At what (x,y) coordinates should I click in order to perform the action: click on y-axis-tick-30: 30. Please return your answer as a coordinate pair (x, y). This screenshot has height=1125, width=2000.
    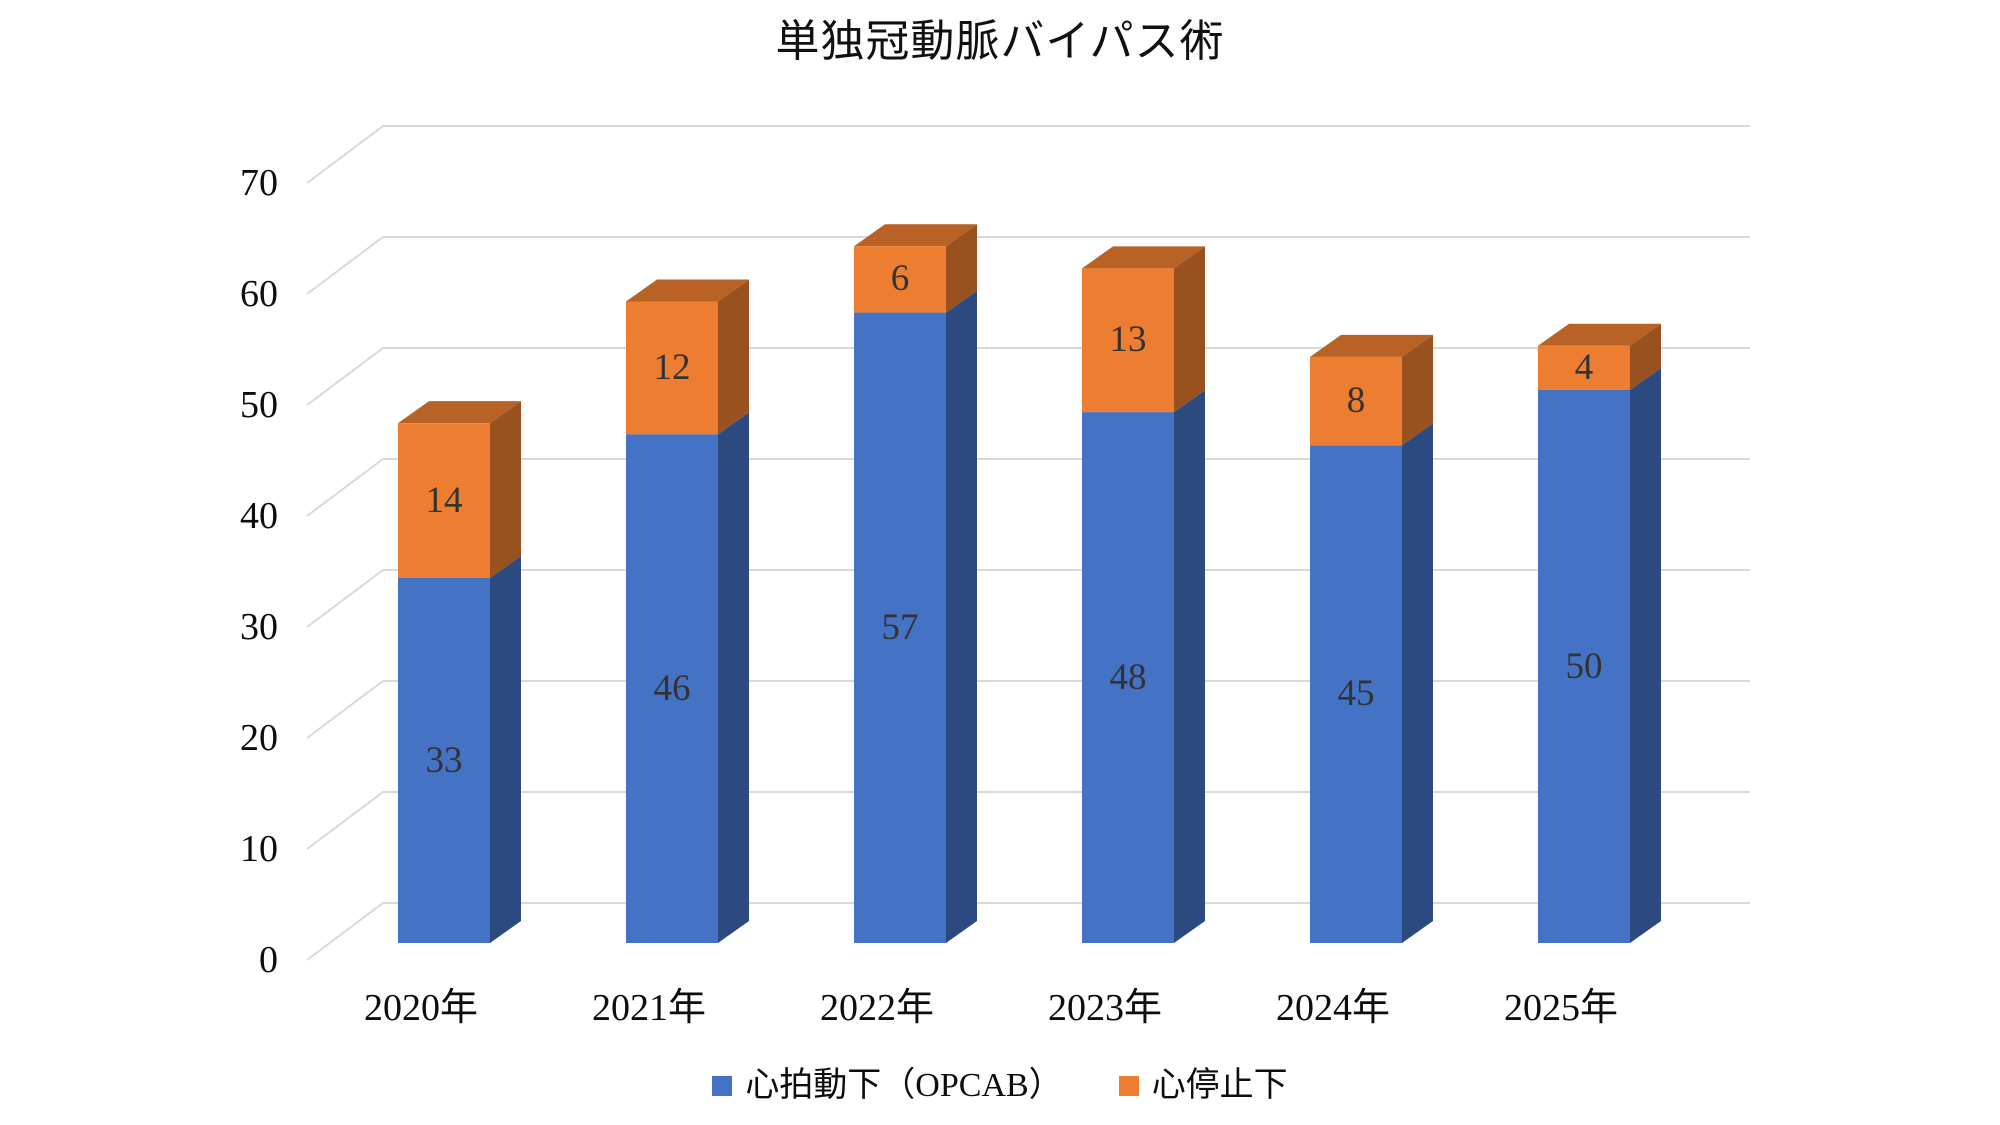
    Looking at the image, I should click on (259, 627).